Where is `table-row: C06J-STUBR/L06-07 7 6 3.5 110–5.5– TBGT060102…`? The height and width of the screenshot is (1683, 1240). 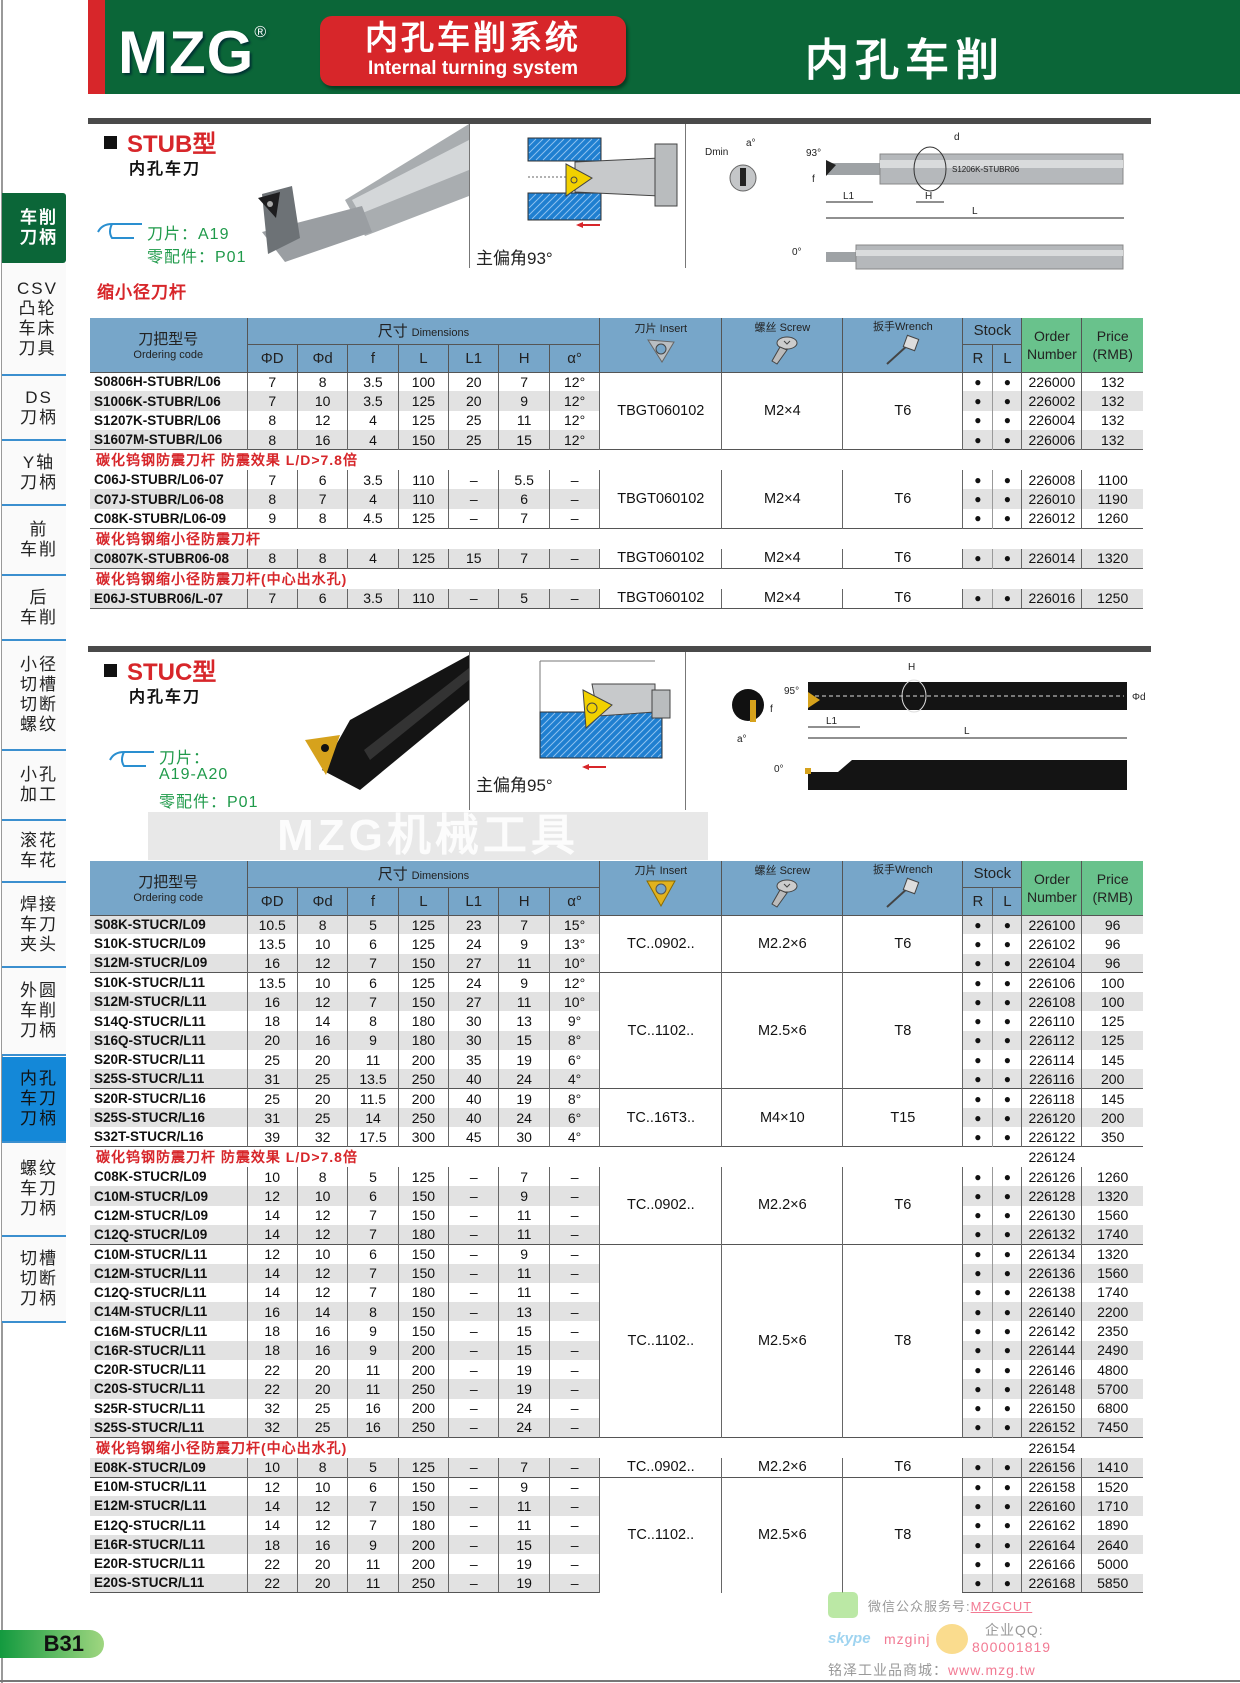 table-row: C06J-STUBR/L06-07 7 6 3.5 110–5.5– TBGT060102… is located at coordinates (616, 499).